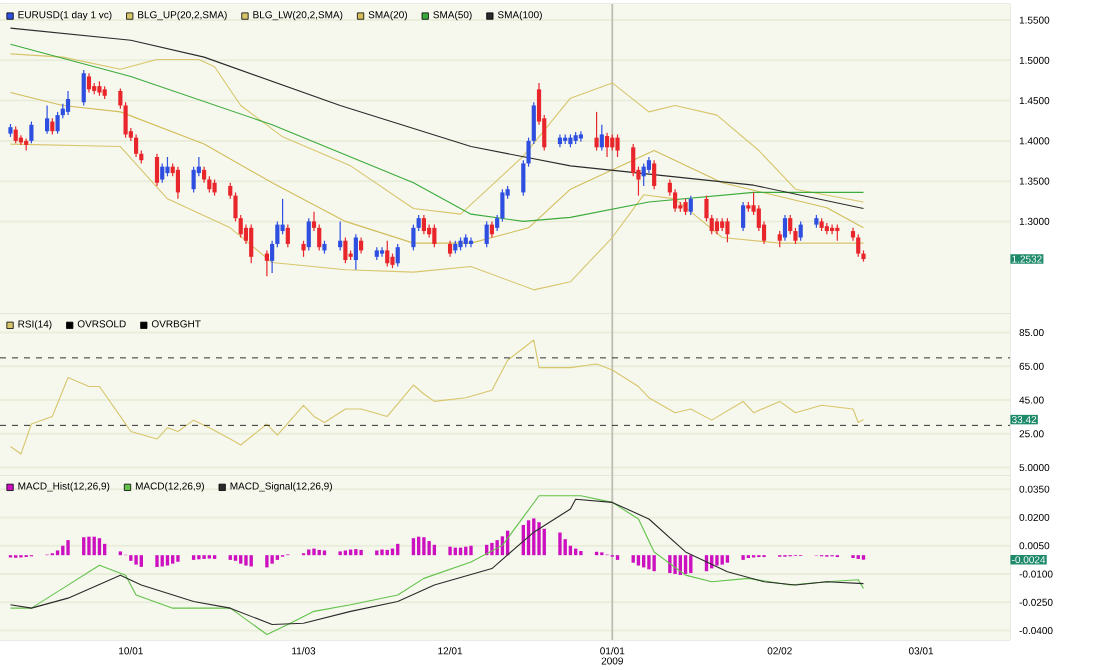 The image size is (1096, 670). I want to click on line-series, so click(437, 397).